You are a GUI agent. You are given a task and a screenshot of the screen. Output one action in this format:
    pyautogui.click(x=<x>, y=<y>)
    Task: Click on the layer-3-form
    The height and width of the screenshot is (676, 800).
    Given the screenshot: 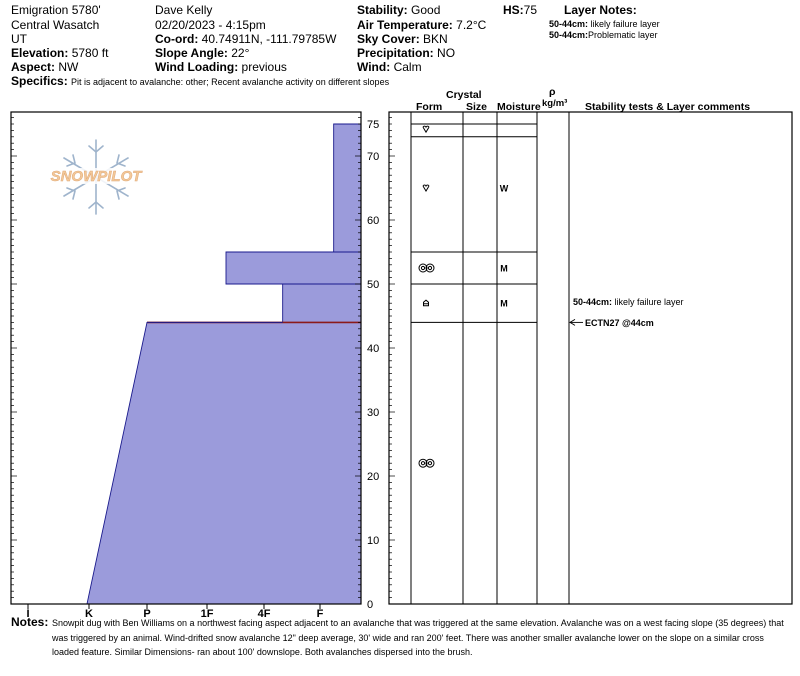 What is the action you would take?
    pyautogui.click(x=426, y=268)
    